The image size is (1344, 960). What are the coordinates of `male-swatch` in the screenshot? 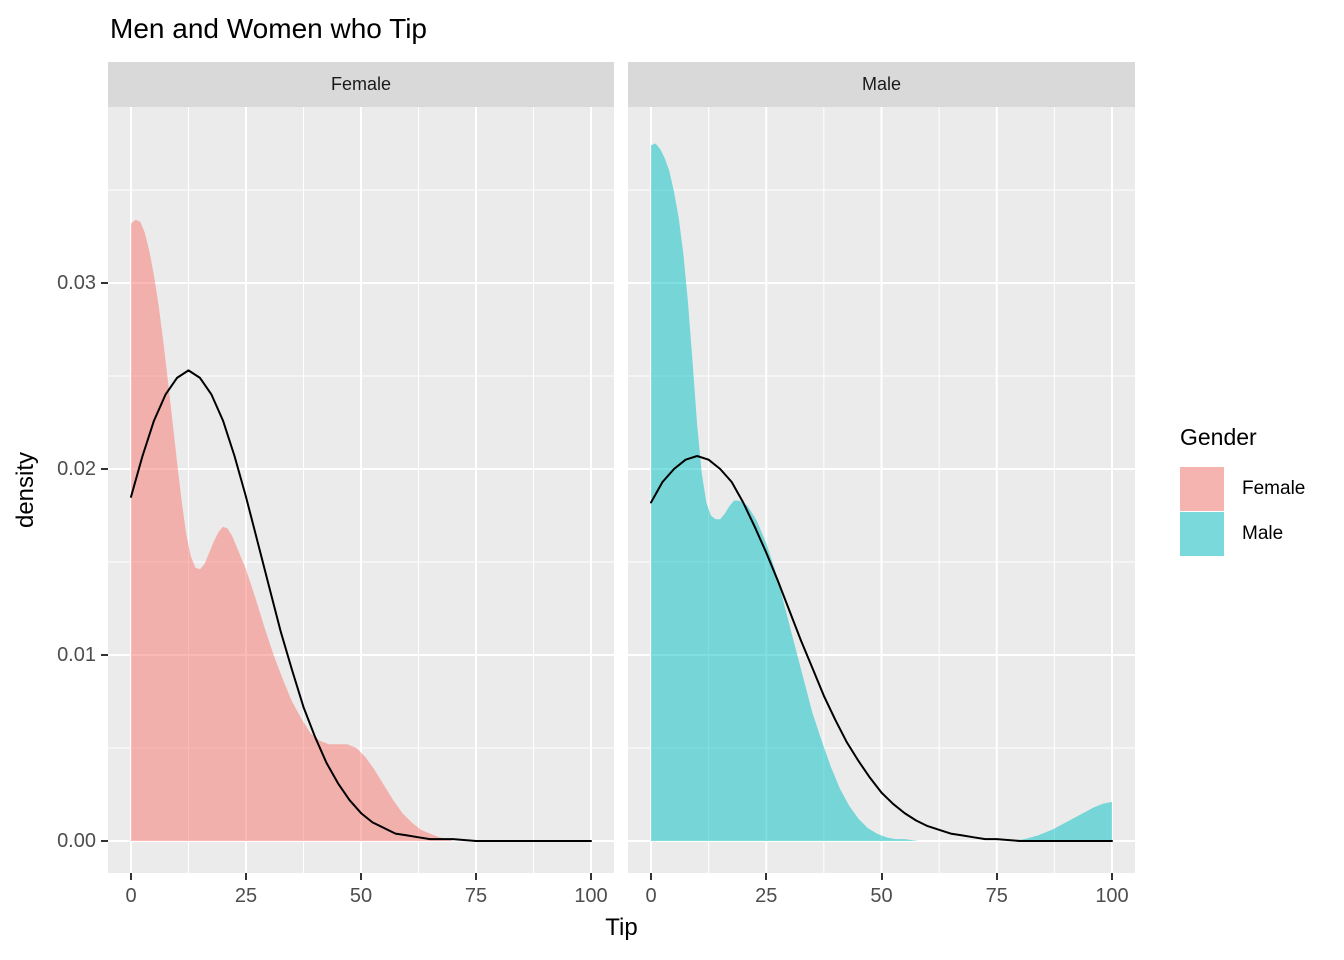 It's located at (1202, 534).